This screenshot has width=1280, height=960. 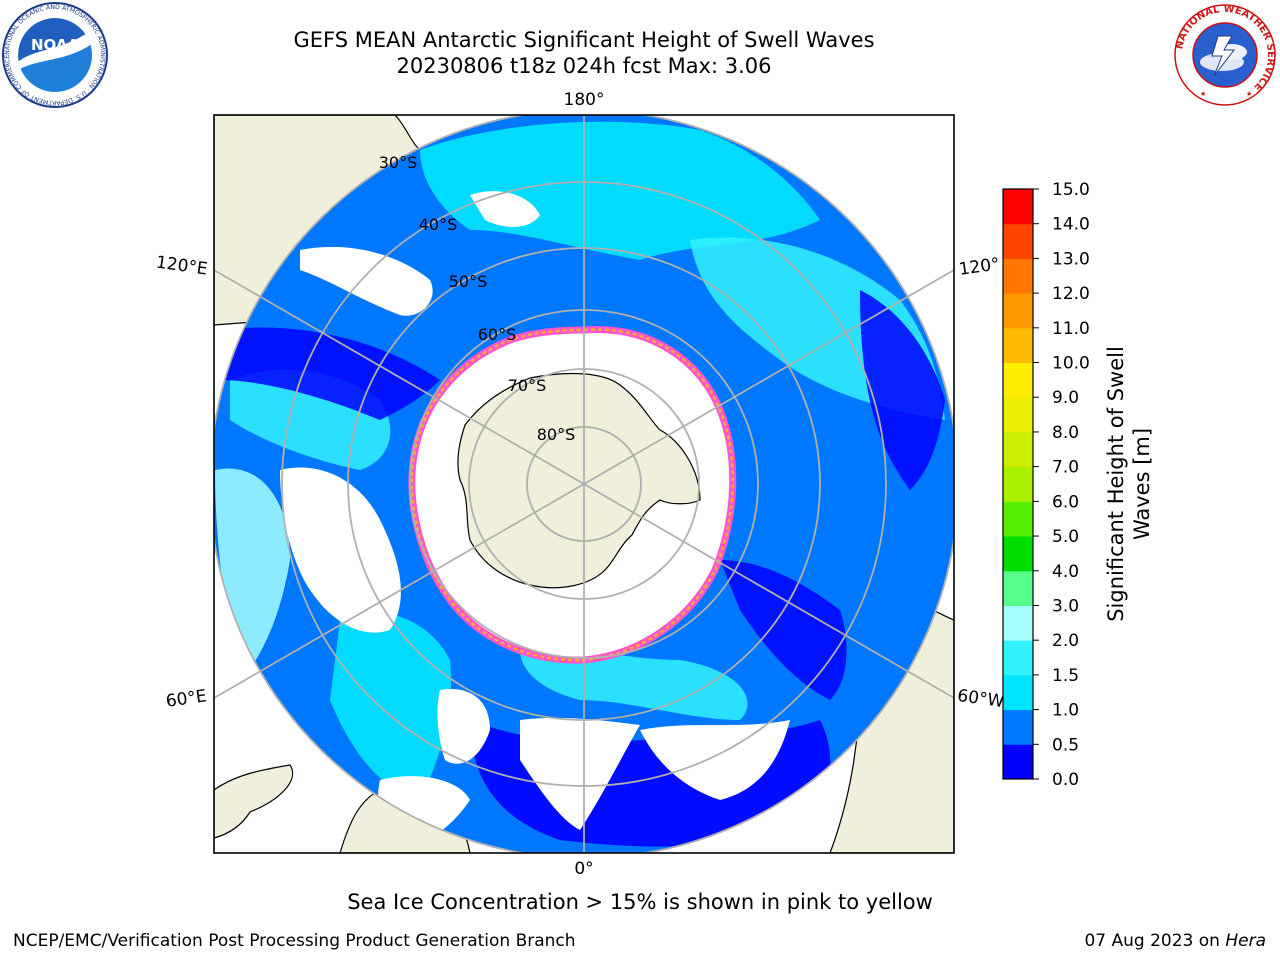 What do you see at coordinates (1065, 468) in the screenshot?
I see `colorbar-tick-label: 7.0` at bounding box center [1065, 468].